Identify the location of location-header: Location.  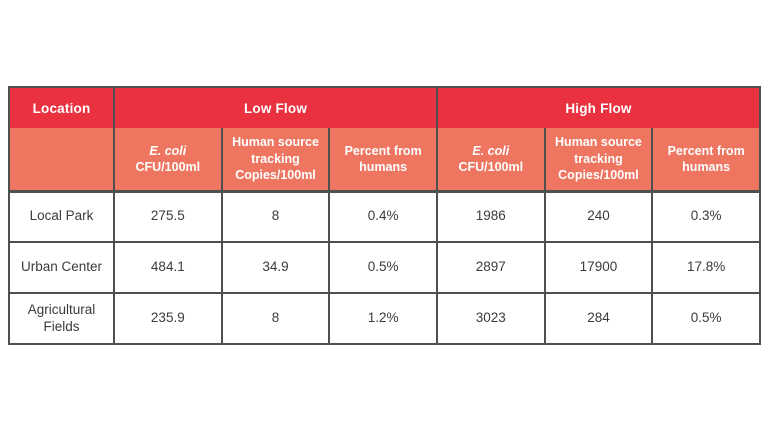
(61, 107).